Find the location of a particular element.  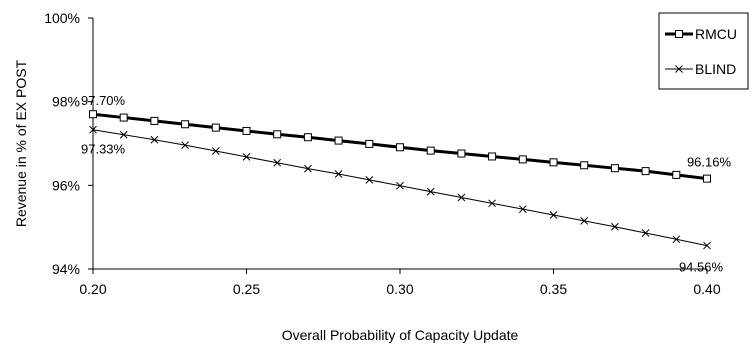

legend: RMCU BLIND is located at coordinates (703, 51).